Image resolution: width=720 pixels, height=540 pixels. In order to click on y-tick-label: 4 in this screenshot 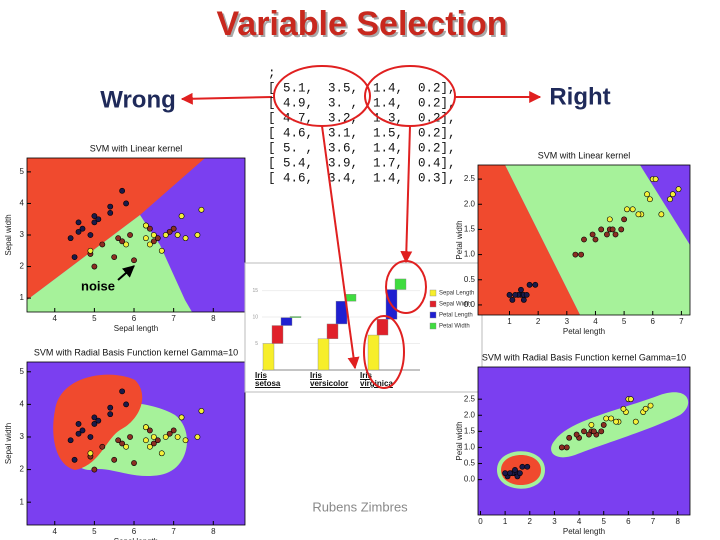, I will do `click(22, 203)`.